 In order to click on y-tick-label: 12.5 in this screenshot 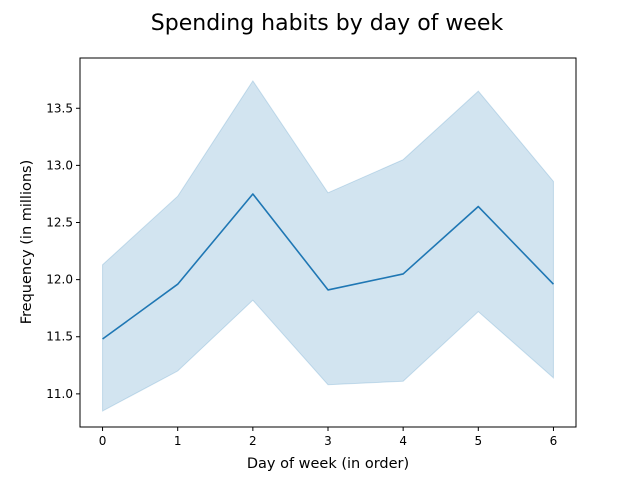, I will do `click(59, 223)`.